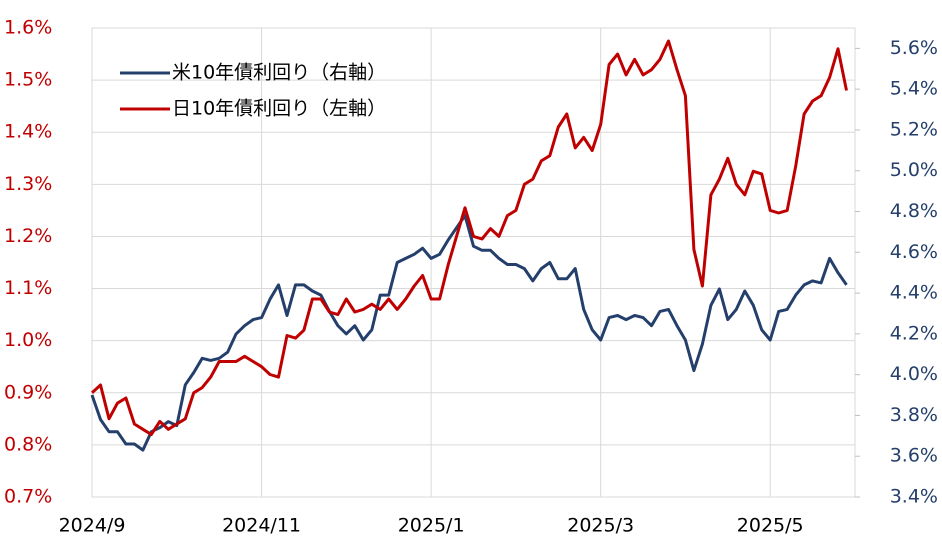  Describe the element at coordinates (600, 526) in the screenshot. I see `x-tick-label: 2025/3` at that location.